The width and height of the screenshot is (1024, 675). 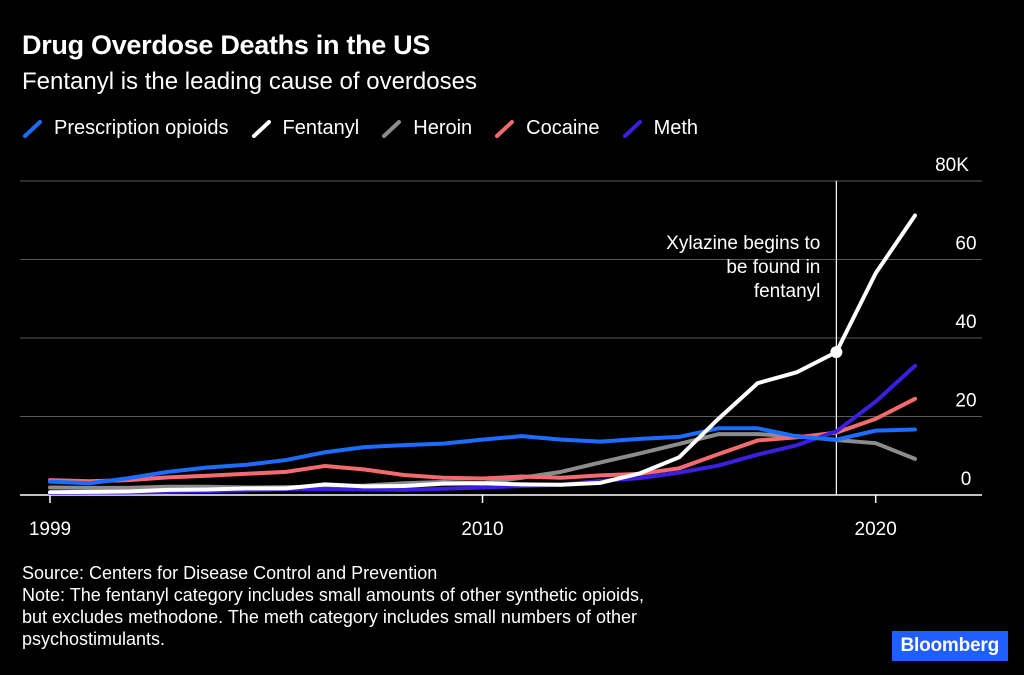 I want to click on legend-label: Fentanyl, so click(x=321, y=128).